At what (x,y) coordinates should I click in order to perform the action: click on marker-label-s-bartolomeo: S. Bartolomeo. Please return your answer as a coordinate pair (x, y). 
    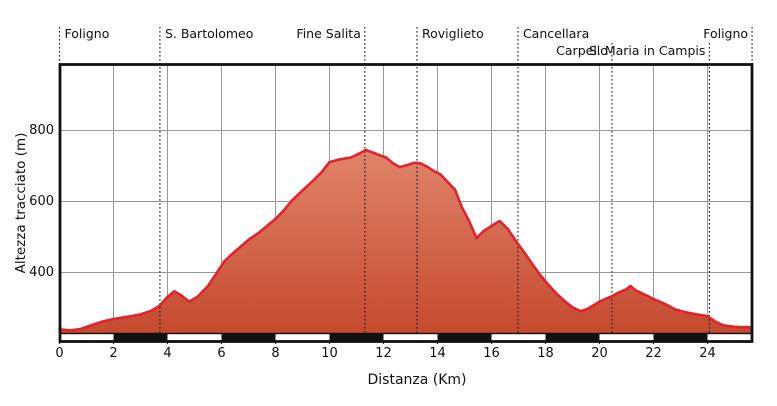
    Looking at the image, I should click on (209, 33).